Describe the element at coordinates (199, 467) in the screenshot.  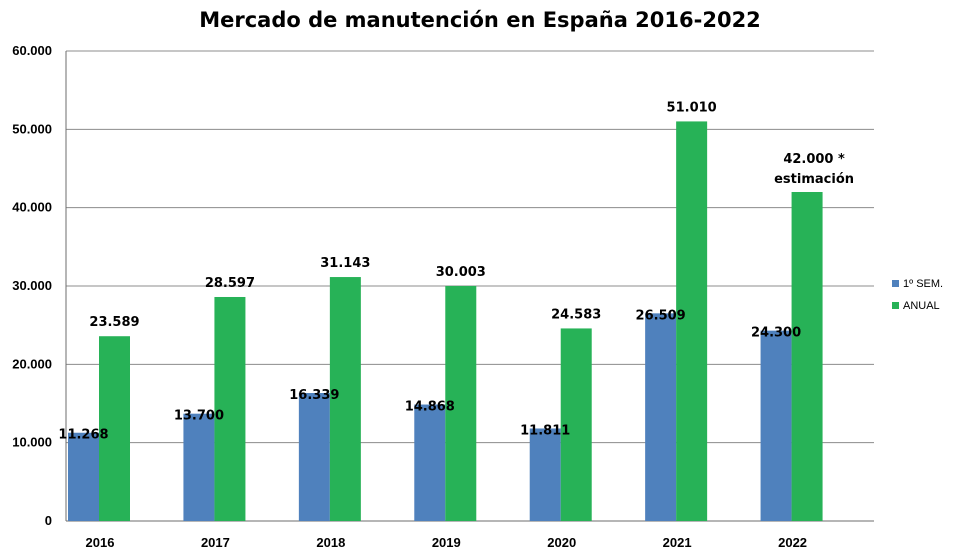
I see `bar-primer-semestre-2017` at that location.